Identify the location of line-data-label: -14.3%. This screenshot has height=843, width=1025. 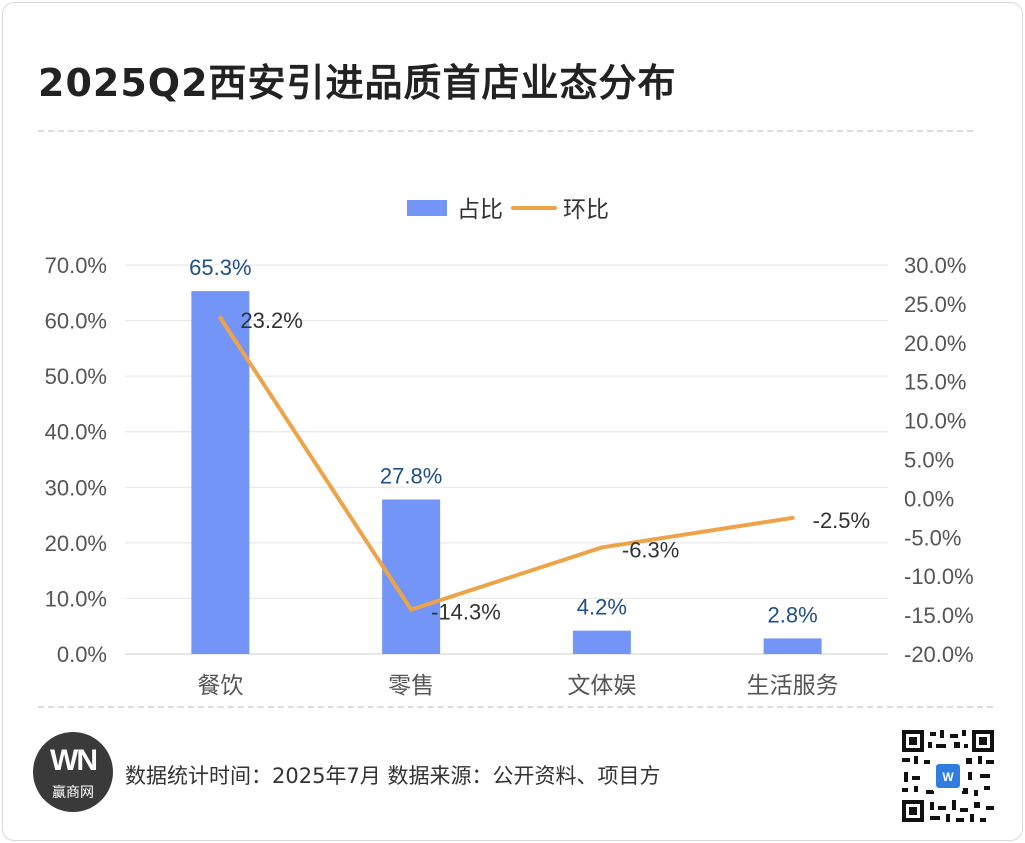
(466, 612).